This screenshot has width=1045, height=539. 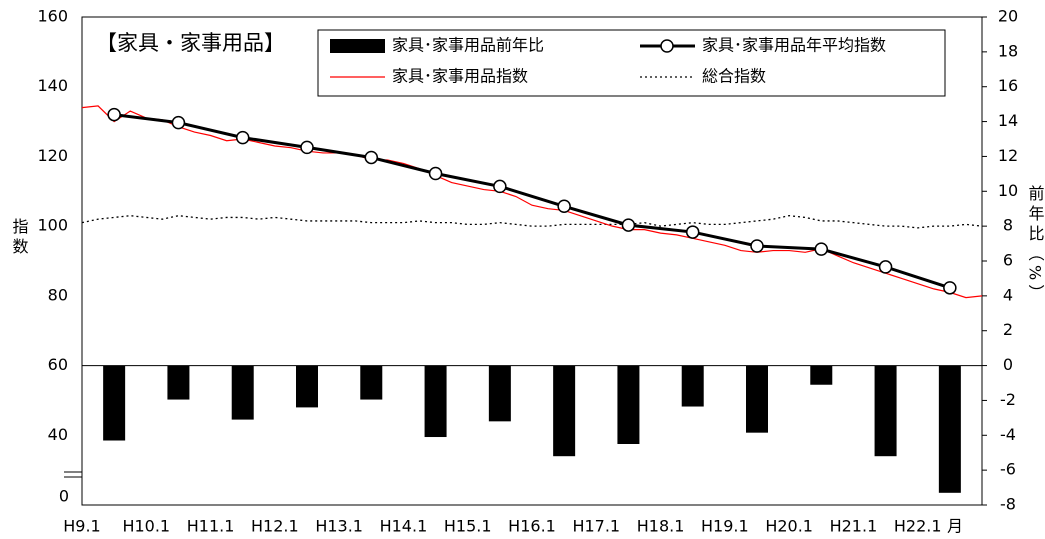 What do you see at coordinates (1008, 190) in the screenshot?
I see `y2-tick-label: 10` at bounding box center [1008, 190].